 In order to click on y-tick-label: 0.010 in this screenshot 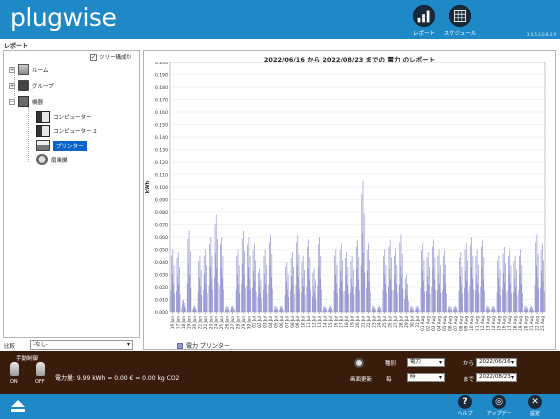, I will do `click(161, 300)`.